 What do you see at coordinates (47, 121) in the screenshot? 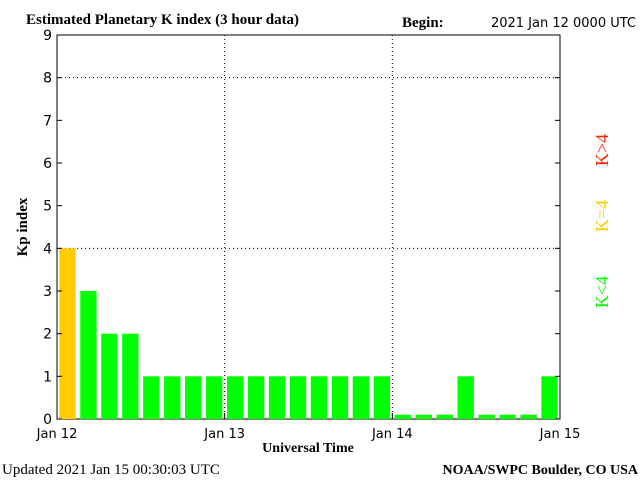
I see `y-tick-label: 7` at bounding box center [47, 121].